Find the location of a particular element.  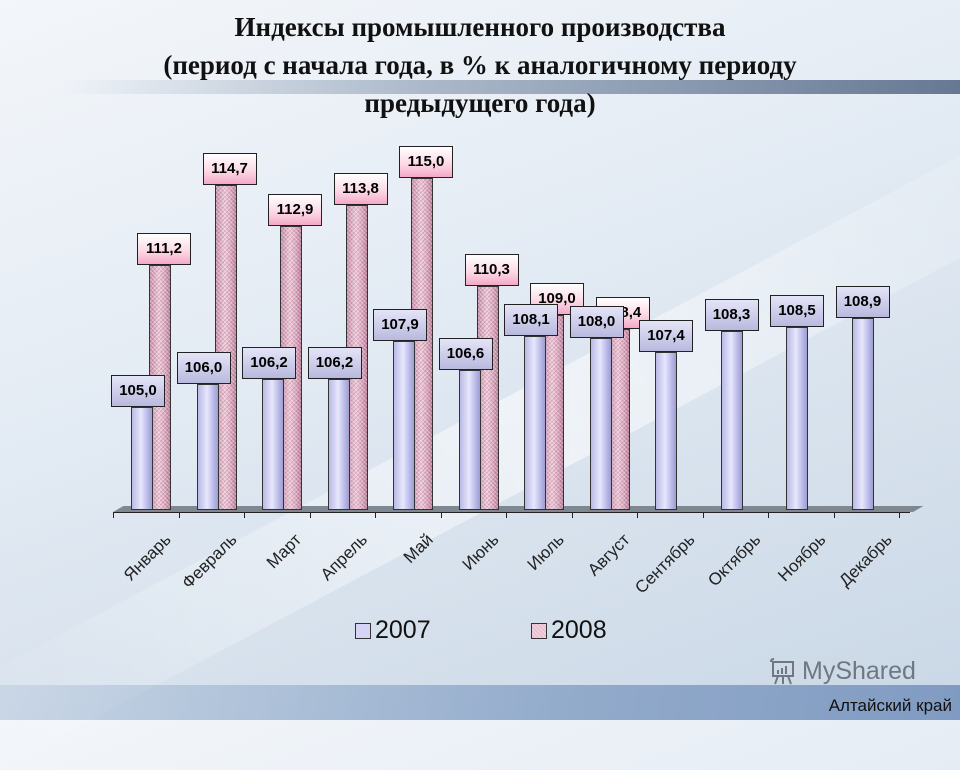

data-label-2007: 108,3 is located at coordinates (731, 315).